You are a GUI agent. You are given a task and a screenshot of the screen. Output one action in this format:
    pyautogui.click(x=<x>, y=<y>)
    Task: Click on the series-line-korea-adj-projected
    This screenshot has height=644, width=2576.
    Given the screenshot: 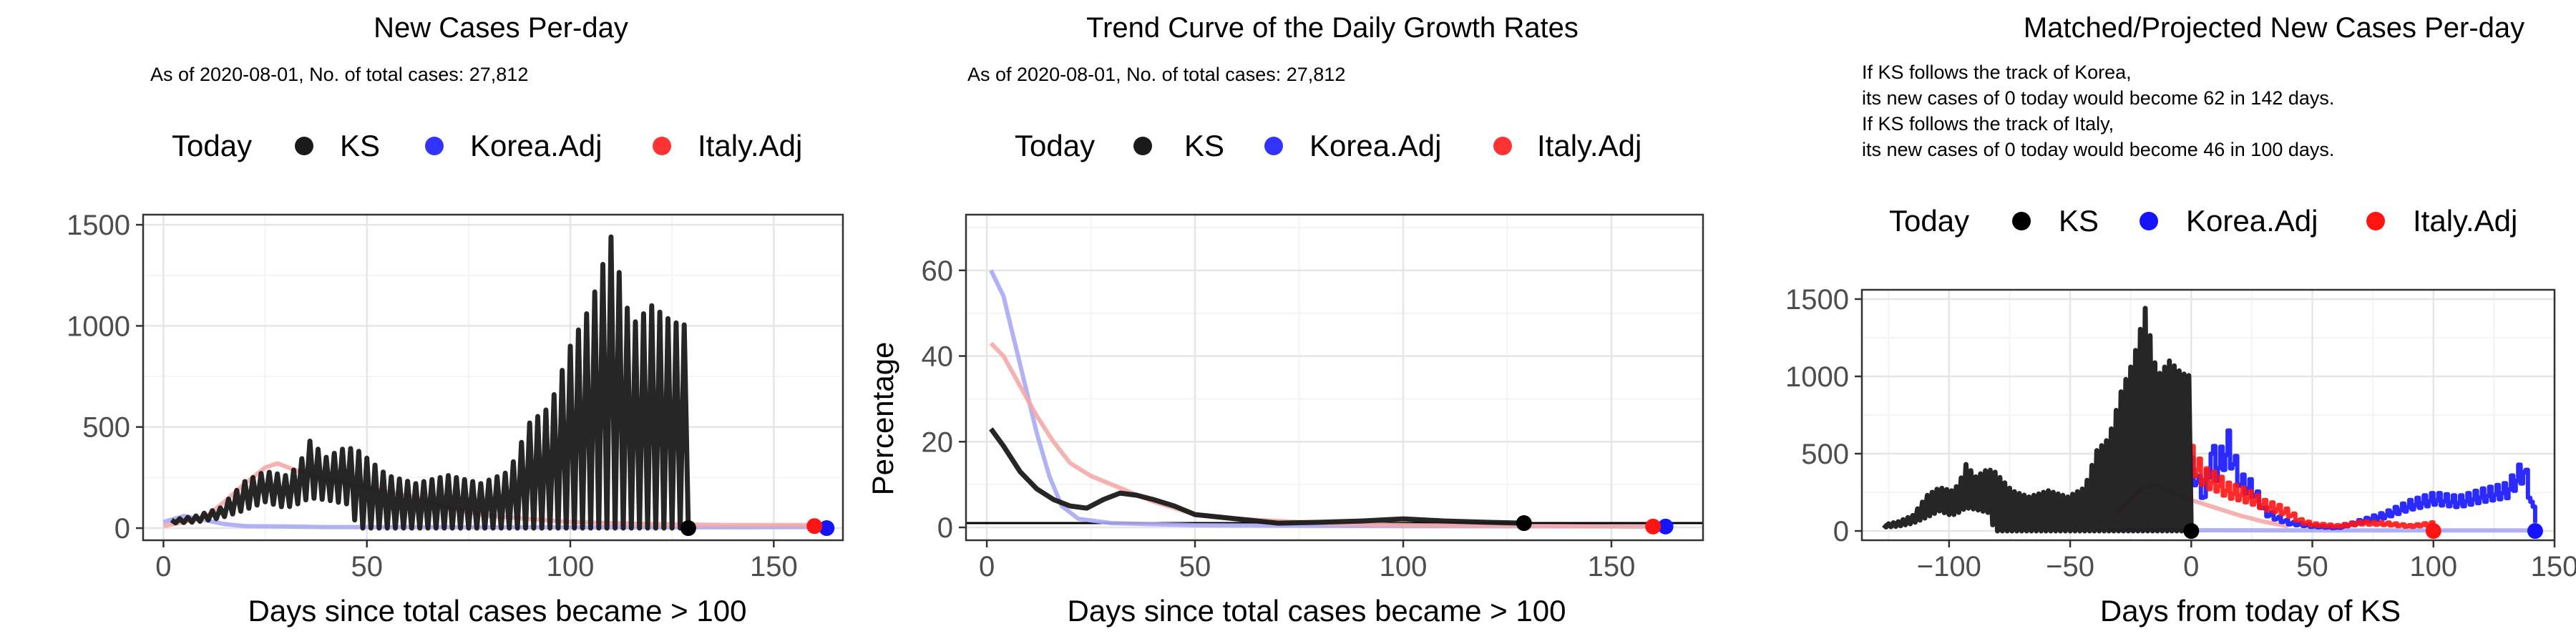 What is the action you would take?
    pyautogui.click(x=2364, y=479)
    